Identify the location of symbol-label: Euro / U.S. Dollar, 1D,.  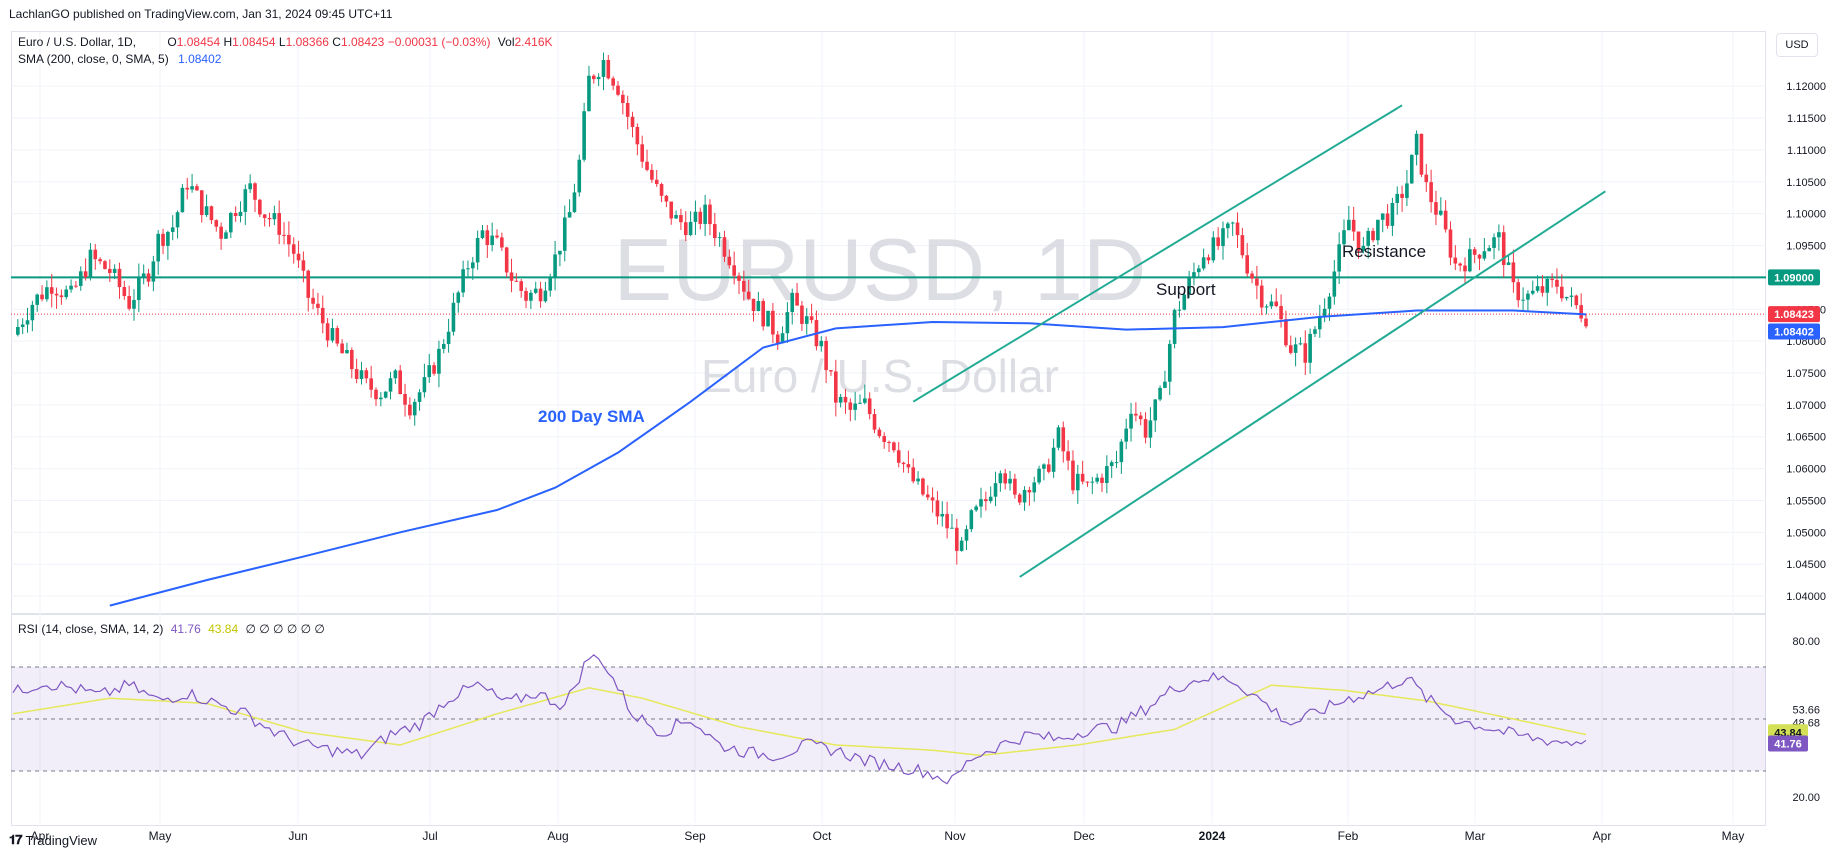
(77, 42).